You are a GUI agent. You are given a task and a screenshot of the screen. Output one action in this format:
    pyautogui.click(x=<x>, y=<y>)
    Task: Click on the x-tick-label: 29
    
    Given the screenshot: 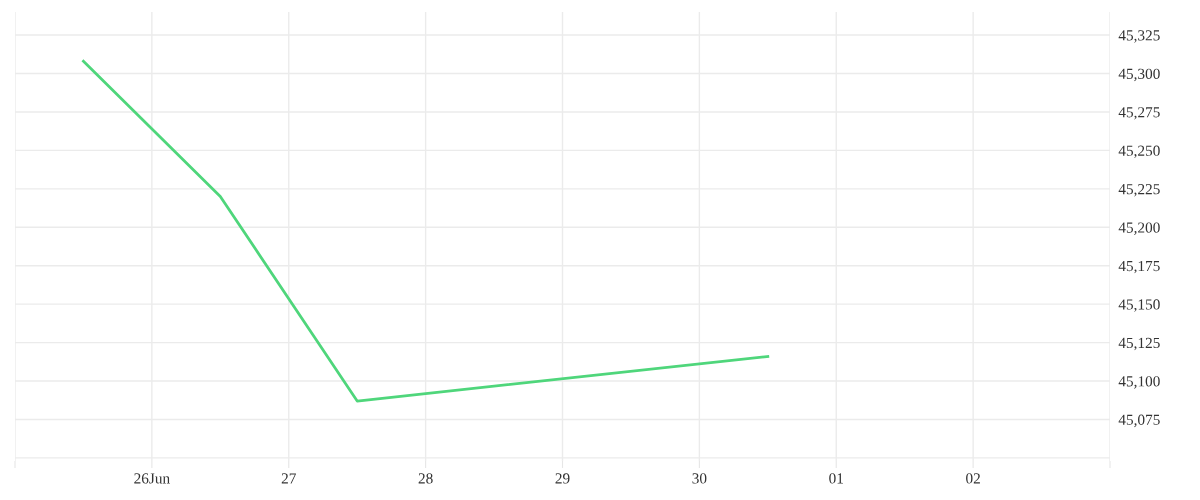 What is the action you would take?
    pyautogui.click(x=562, y=478)
    